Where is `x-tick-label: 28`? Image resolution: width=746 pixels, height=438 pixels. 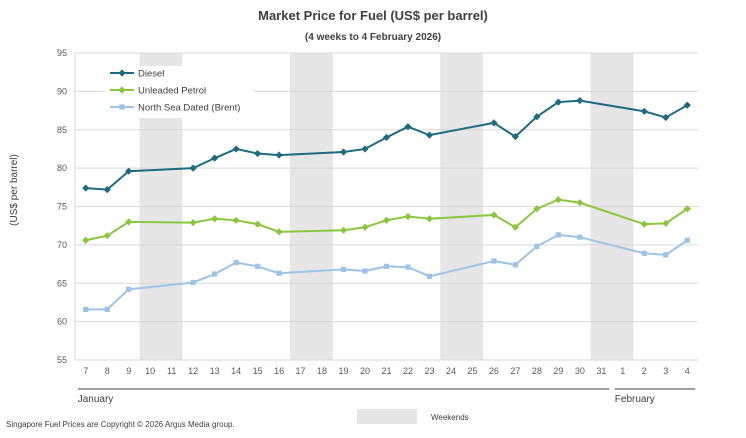
x-tick-label: 28 is located at coordinates (537, 371).